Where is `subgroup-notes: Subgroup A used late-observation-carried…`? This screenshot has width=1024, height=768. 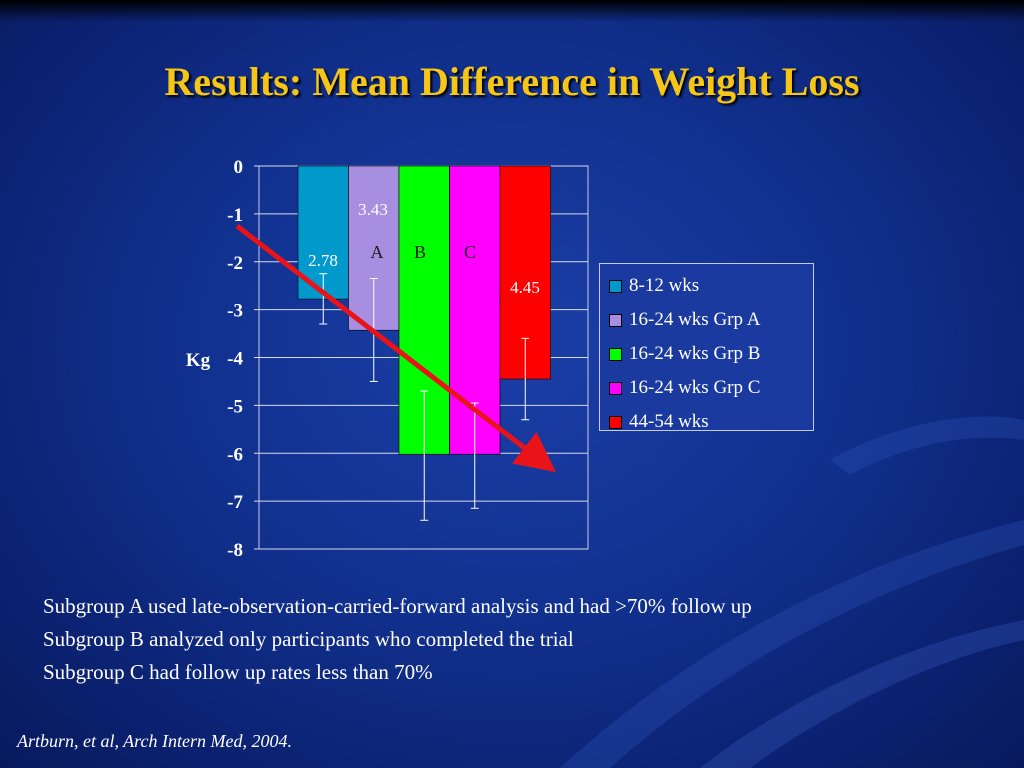
subgroup-notes: Subgroup A used late-observation-carried… is located at coordinates (397, 639).